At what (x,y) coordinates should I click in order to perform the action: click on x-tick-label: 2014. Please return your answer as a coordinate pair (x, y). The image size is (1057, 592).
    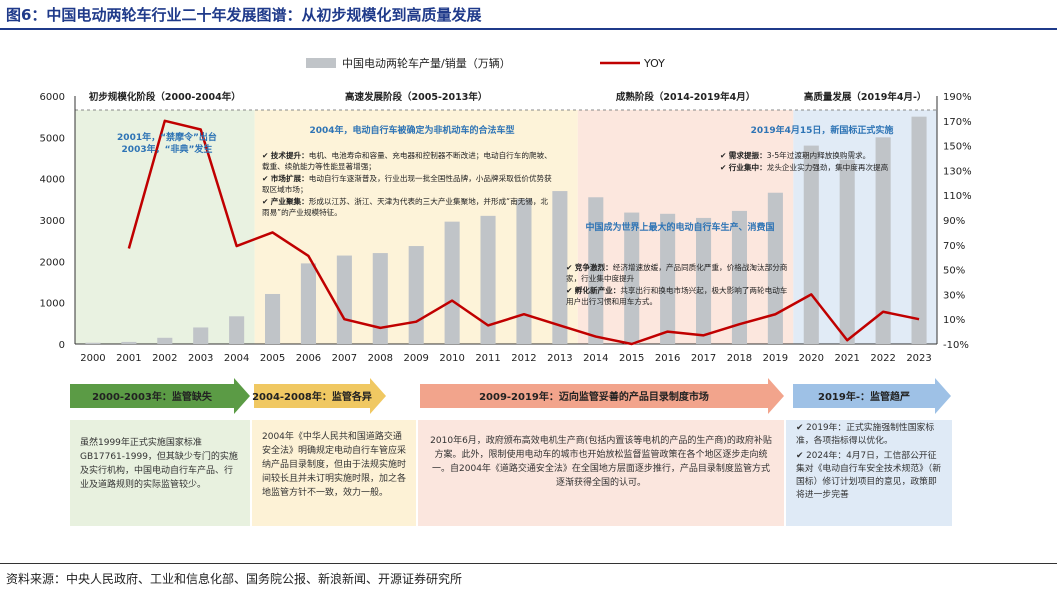
    Looking at the image, I should click on (595, 358).